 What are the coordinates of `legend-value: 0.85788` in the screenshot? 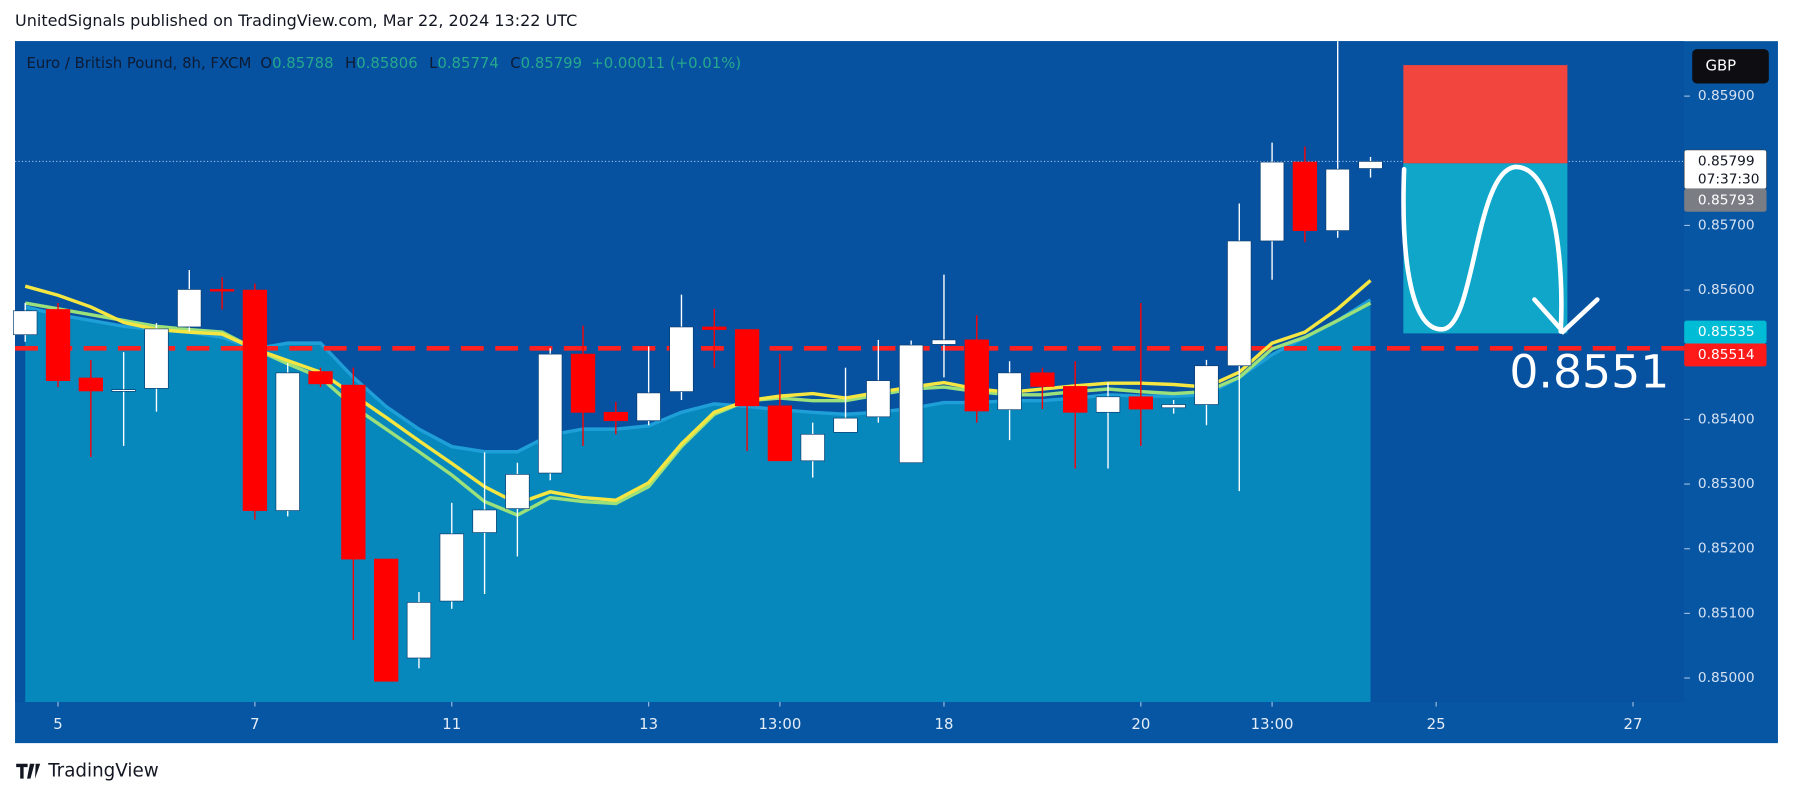 It's located at (302, 63).